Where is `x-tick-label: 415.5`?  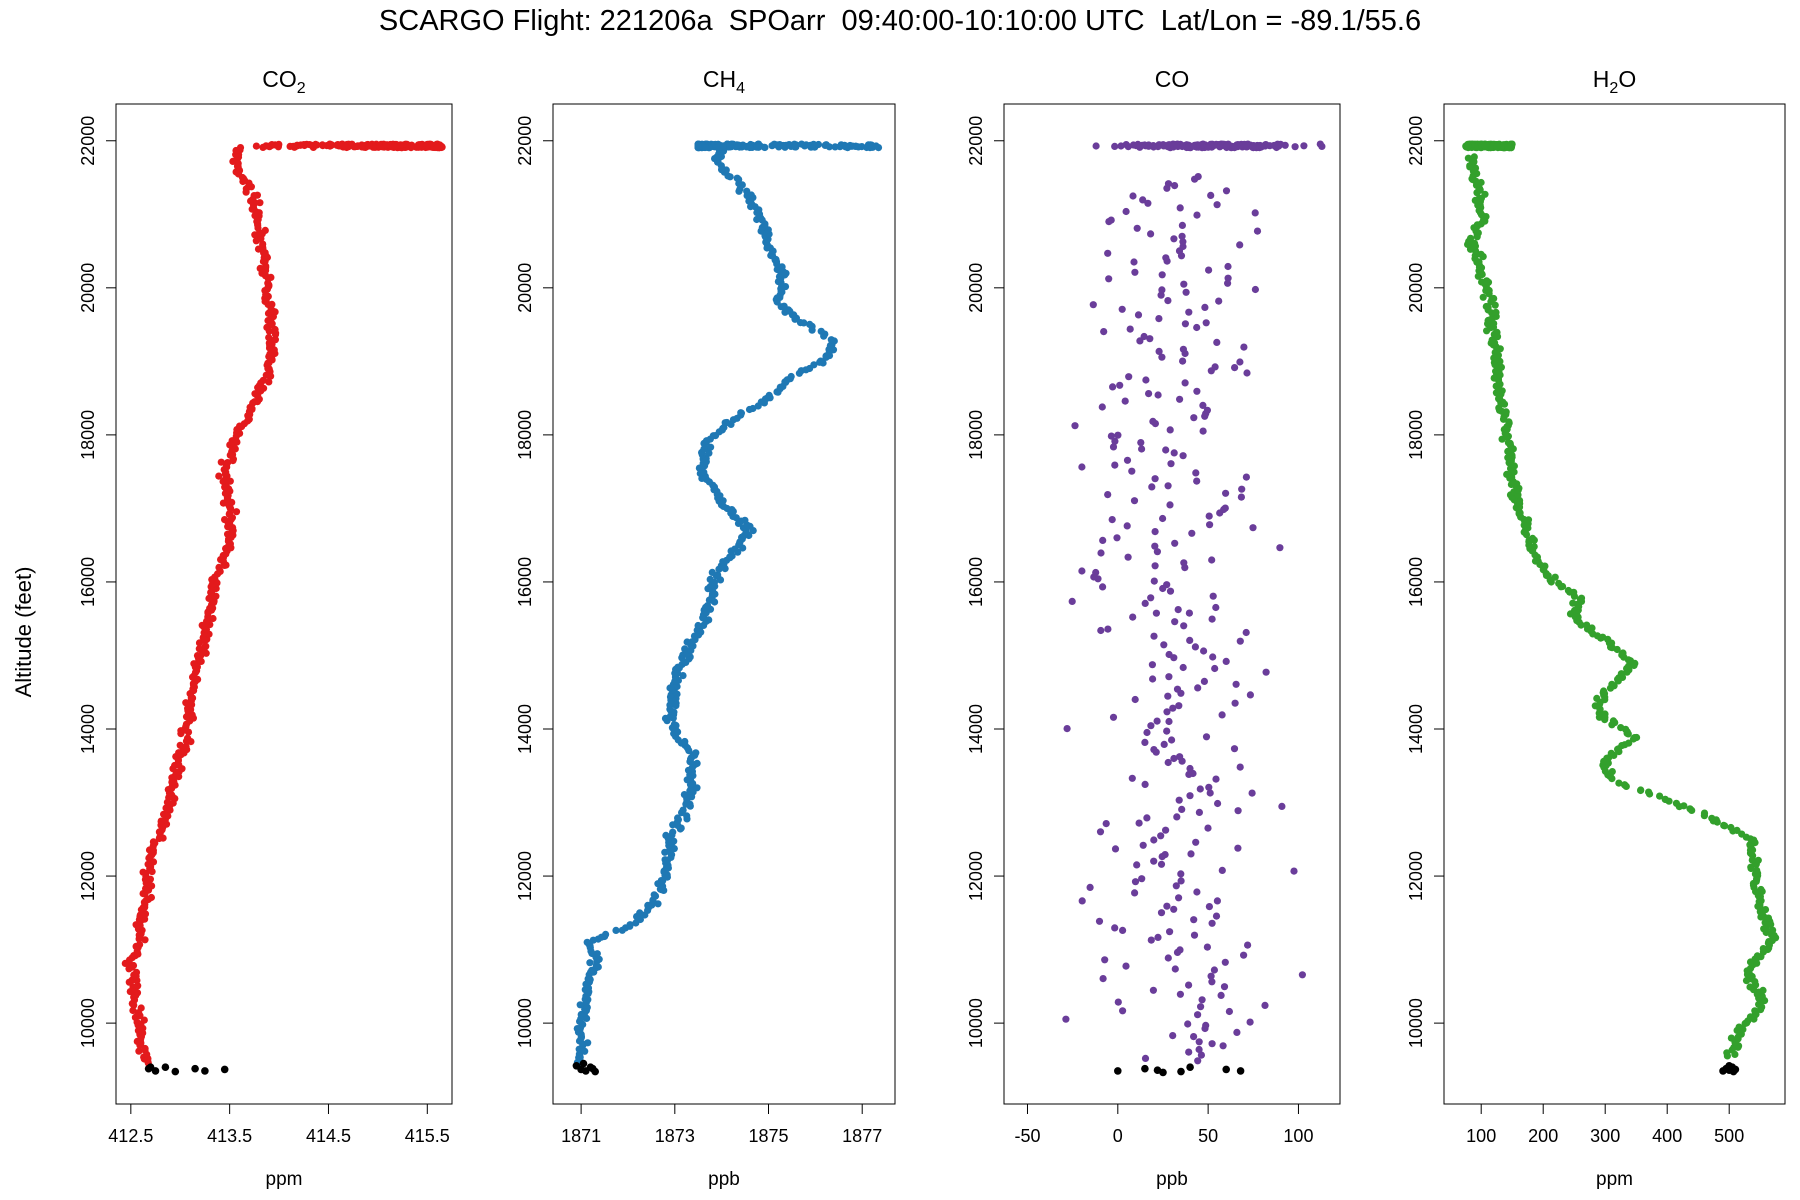
x-tick-label: 415.5 is located at coordinates (427, 1136).